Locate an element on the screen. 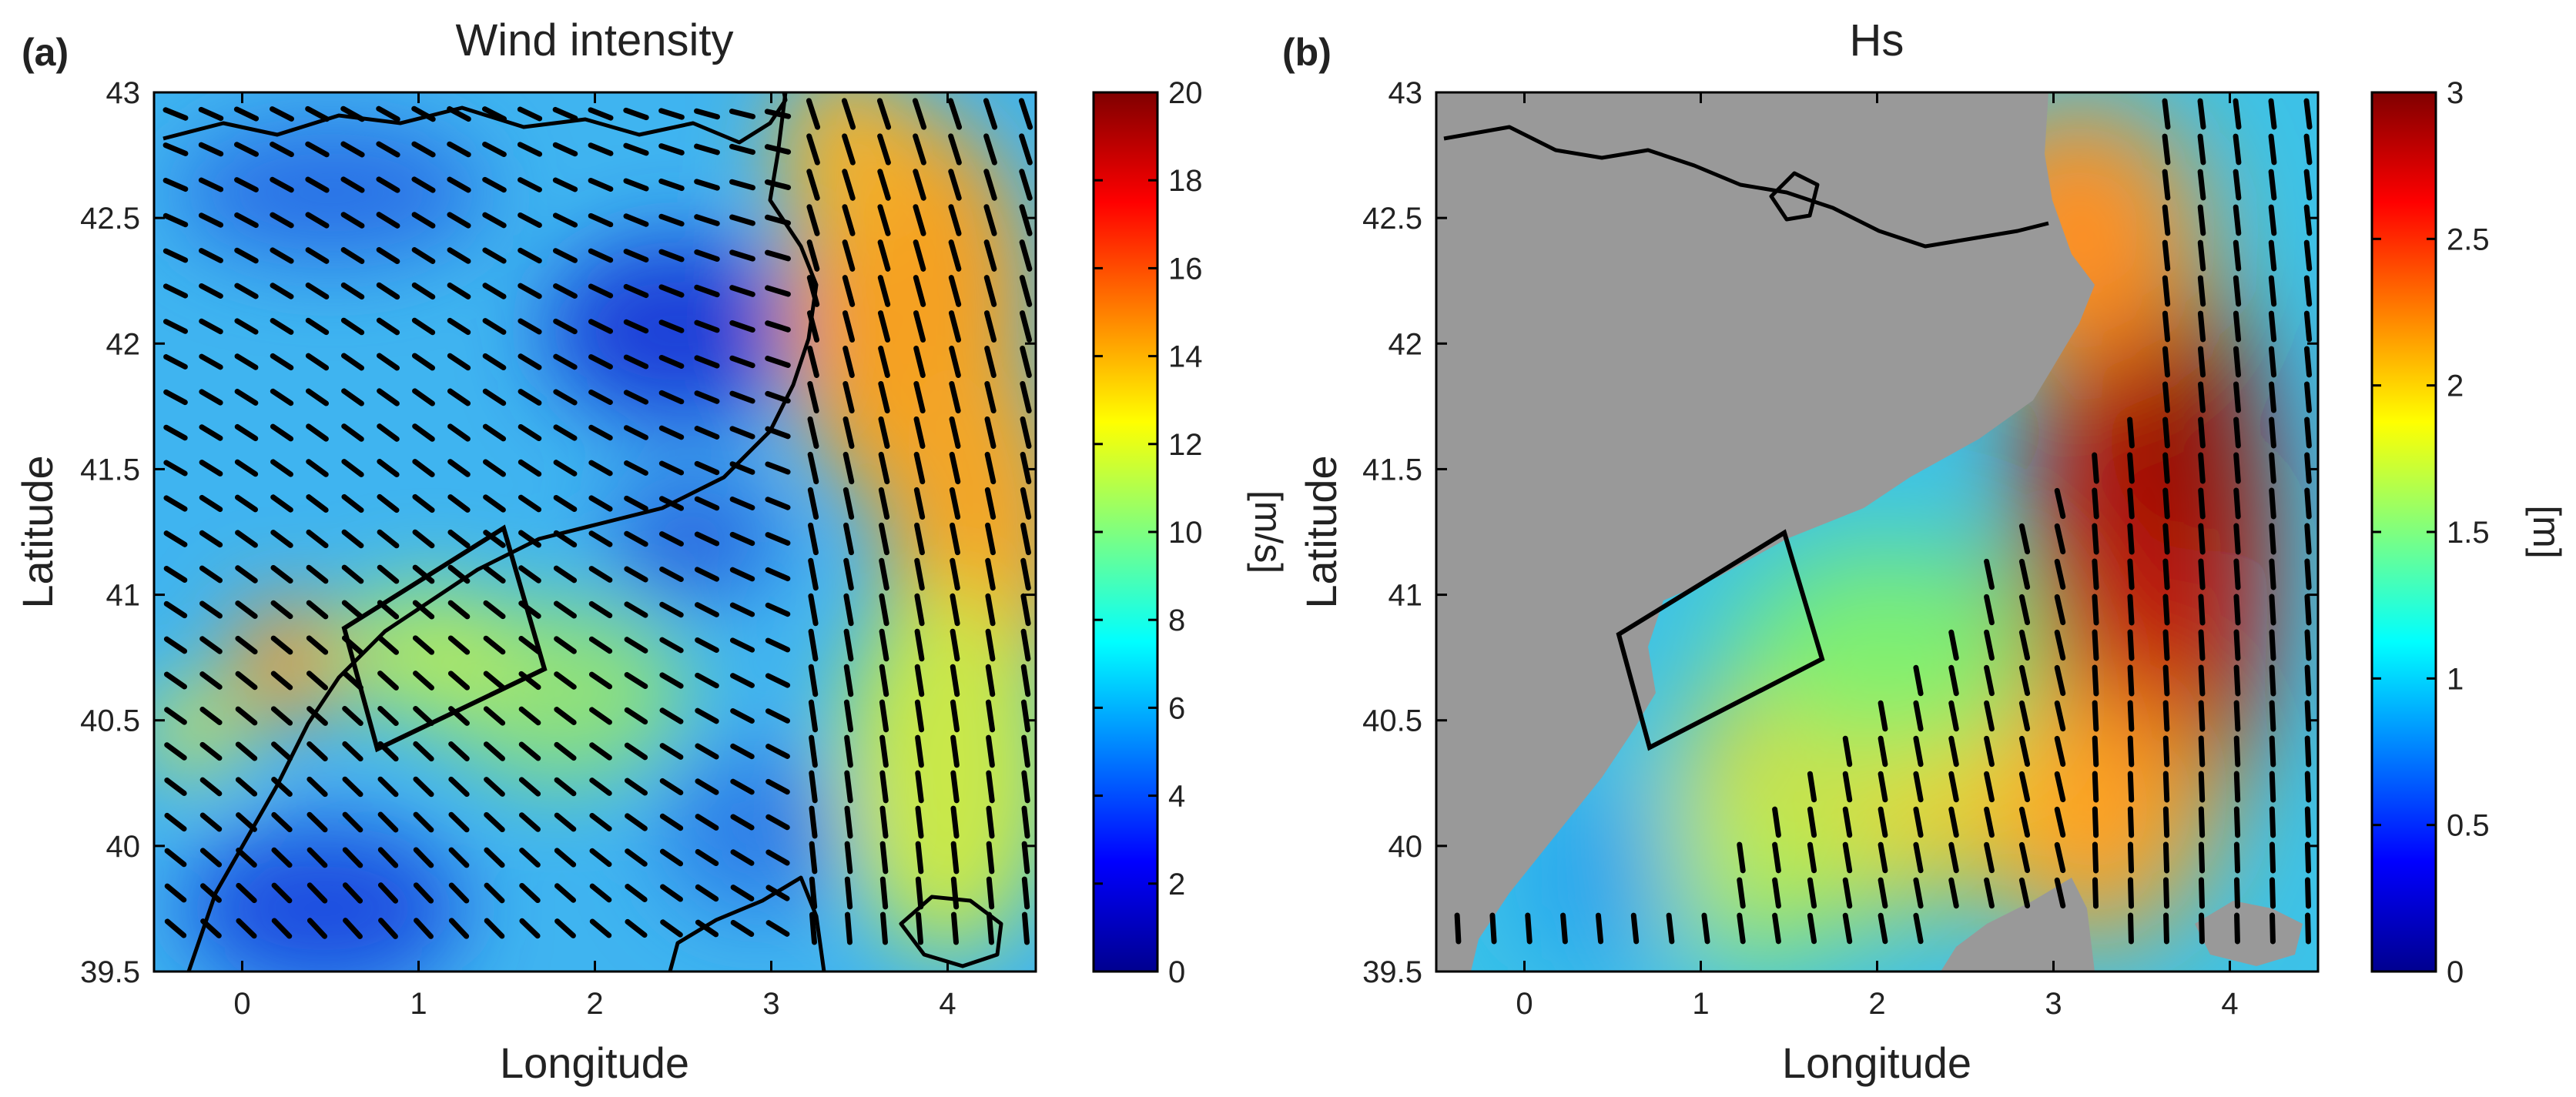 Image resolution: width=2576 pixels, height=1097 pixels. y-tick-label: 41 is located at coordinates (124, 596).